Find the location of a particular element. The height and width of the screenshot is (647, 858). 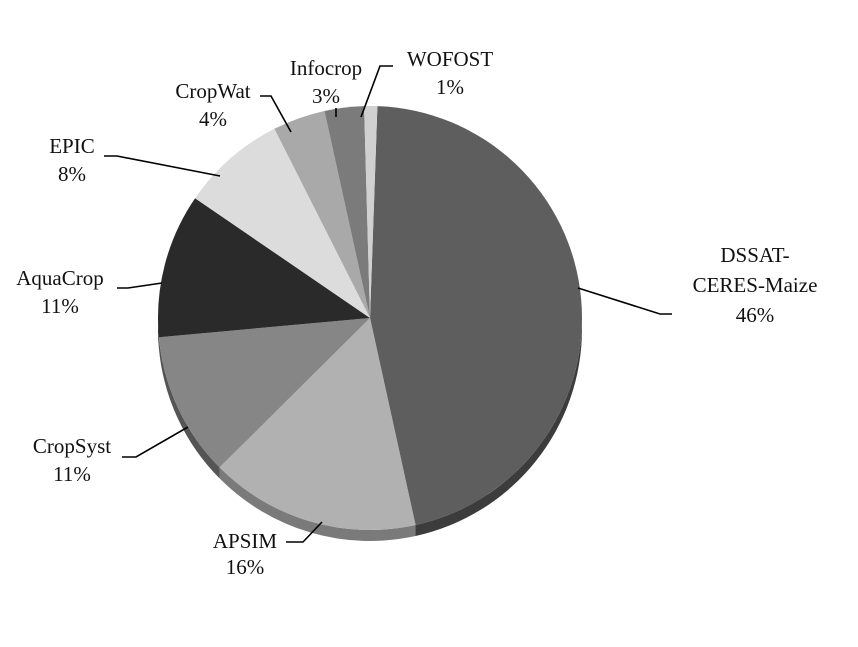

slice-percent-apsim: 16% is located at coordinates (245, 567).